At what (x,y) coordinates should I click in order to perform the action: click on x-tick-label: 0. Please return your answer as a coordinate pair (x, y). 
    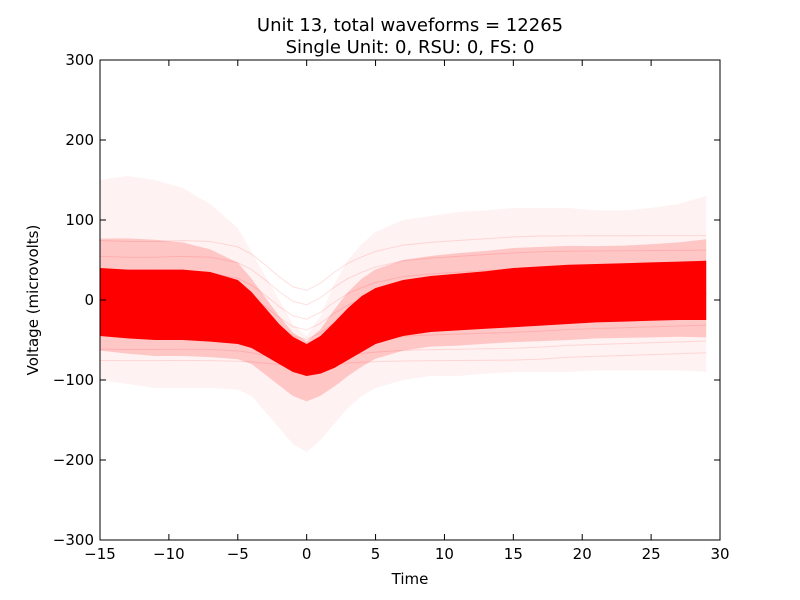
    Looking at the image, I should click on (307, 554).